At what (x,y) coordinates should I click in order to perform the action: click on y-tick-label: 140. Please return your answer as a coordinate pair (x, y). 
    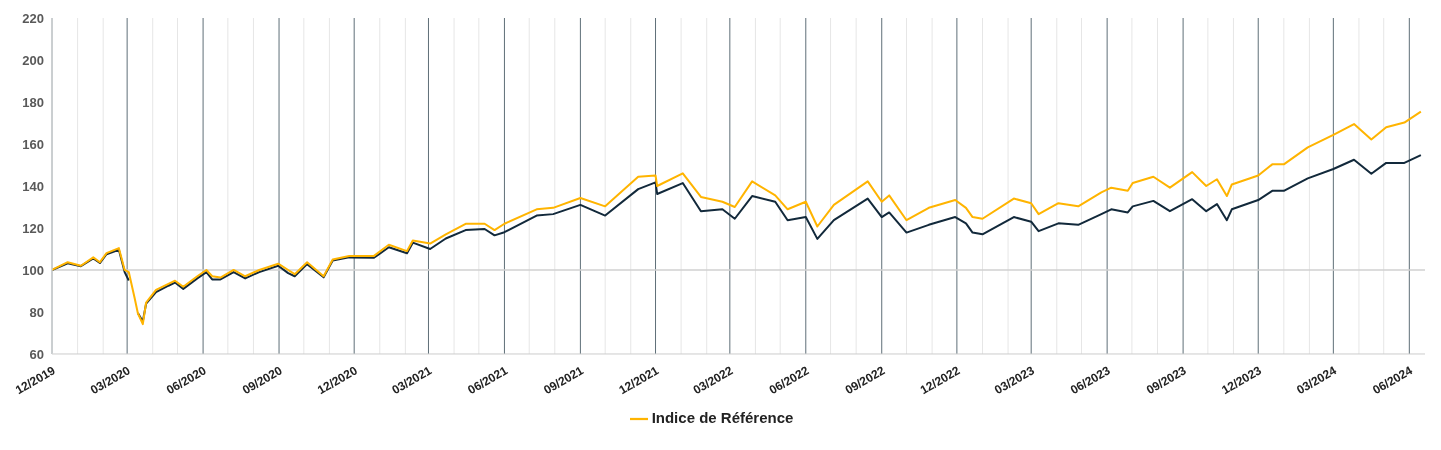
    Looking at the image, I should click on (33, 186).